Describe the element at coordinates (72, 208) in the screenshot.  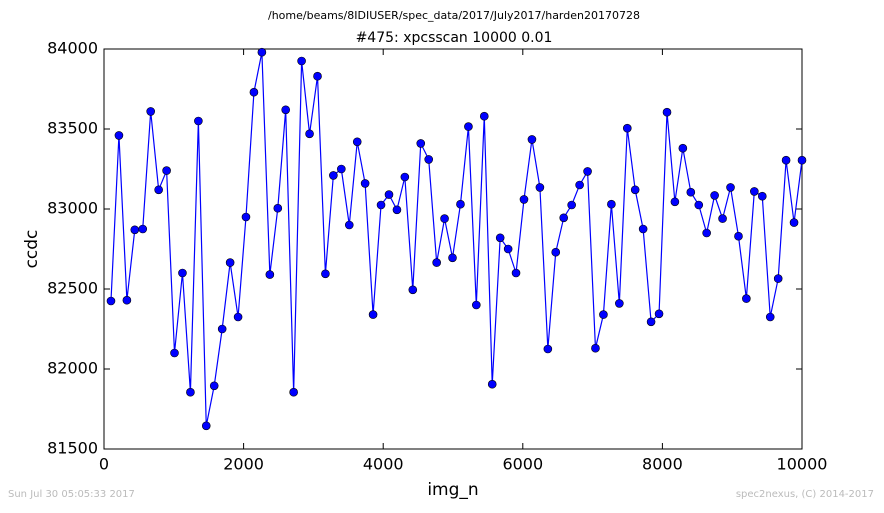
I see `y-tick-label: 83000` at that location.